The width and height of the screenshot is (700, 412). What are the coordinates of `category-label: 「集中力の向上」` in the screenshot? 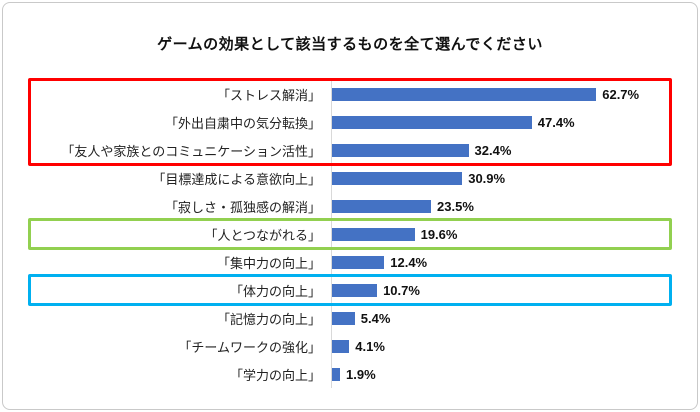 It's located at (268, 263).